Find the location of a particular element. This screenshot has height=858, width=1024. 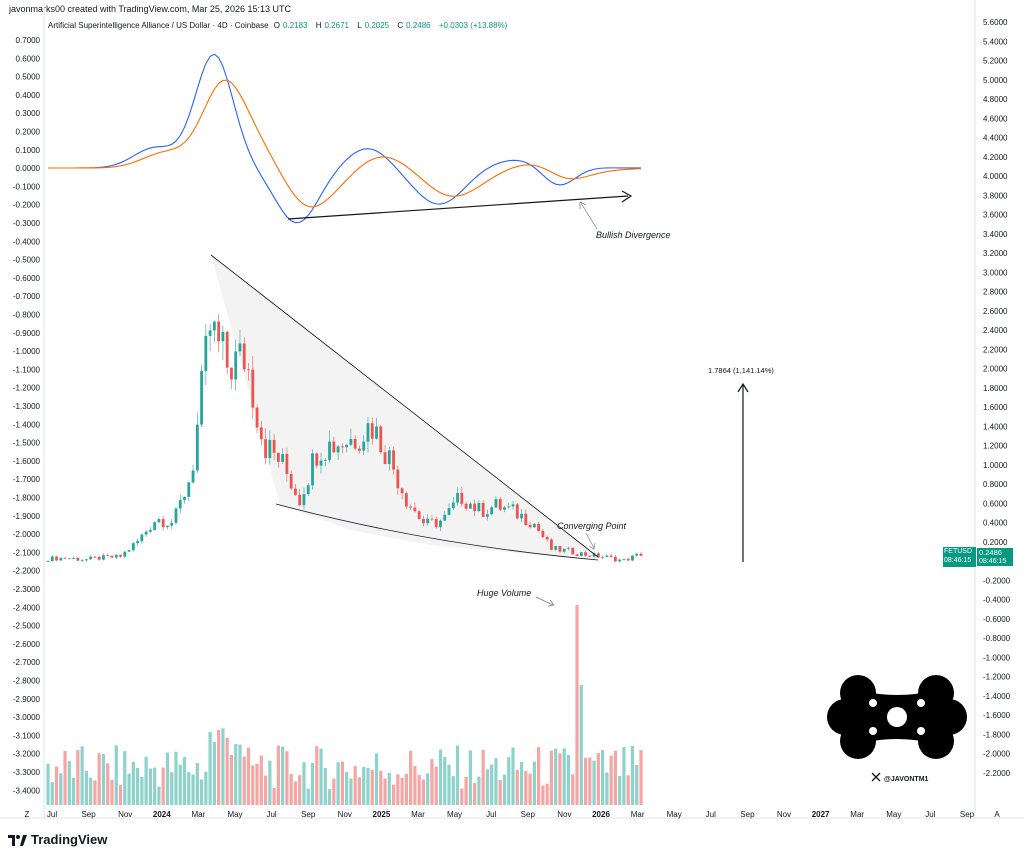

right-axis-tick: -1.0000 is located at coordinates (997, 657).